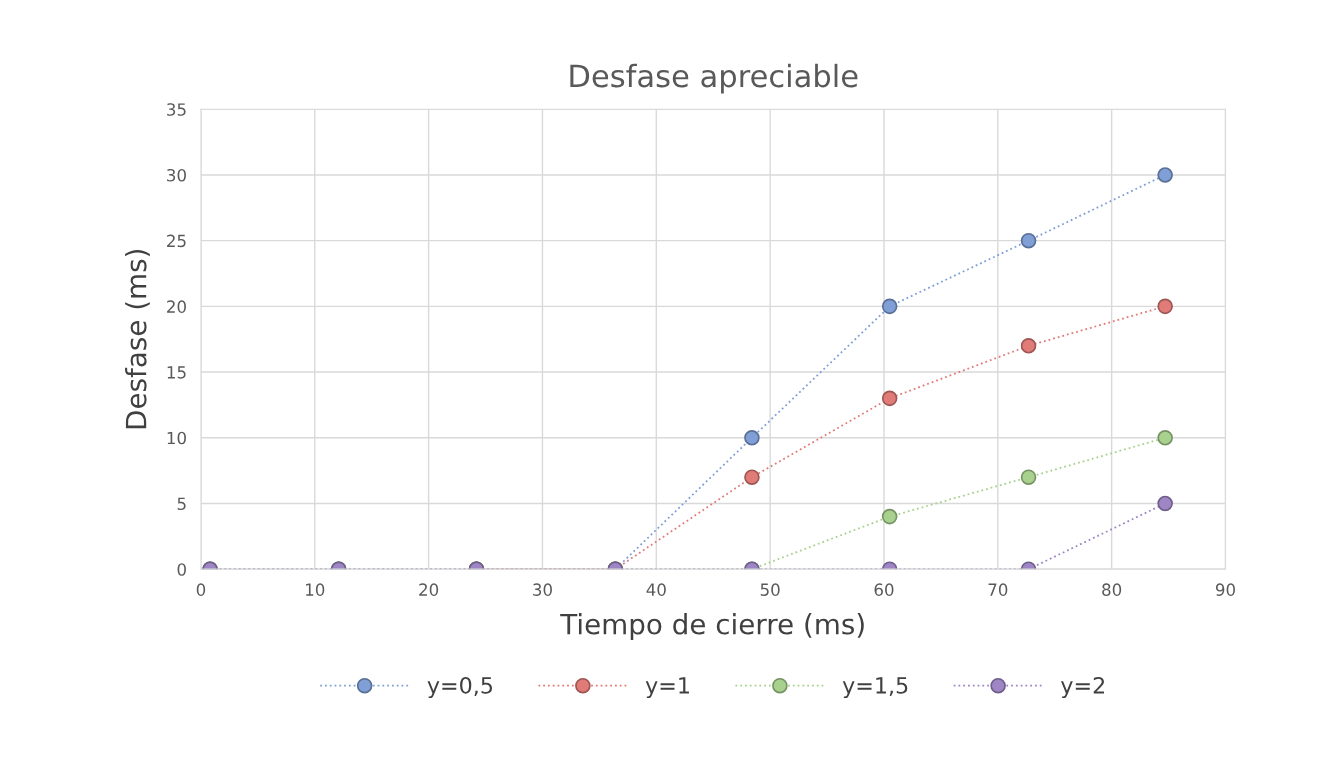  Describe the element at coordinates (137, 339) in the screenshot. I see `y-axis-title: Desfase (ms)` at that location.